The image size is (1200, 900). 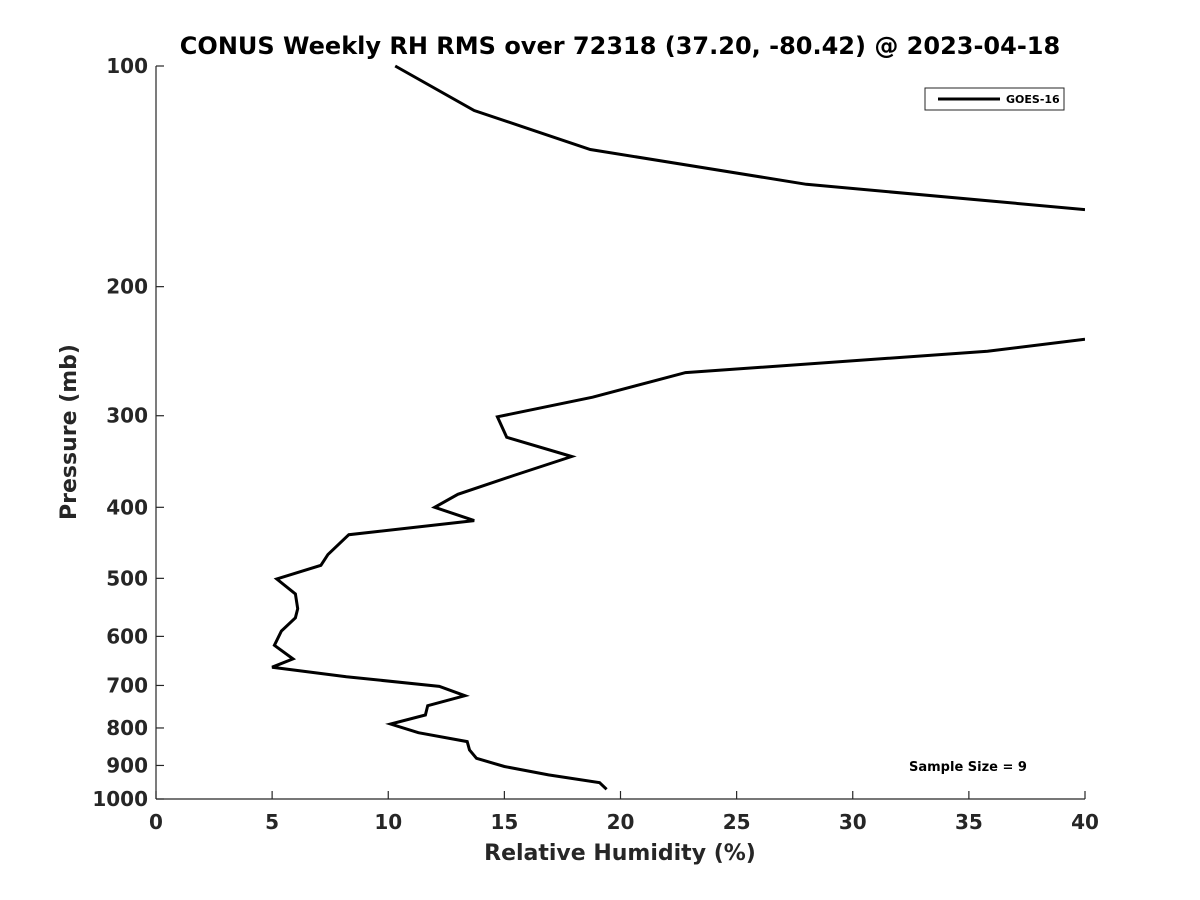 I want to click on x-tick-label: 40, so click(x=1085, y=822).